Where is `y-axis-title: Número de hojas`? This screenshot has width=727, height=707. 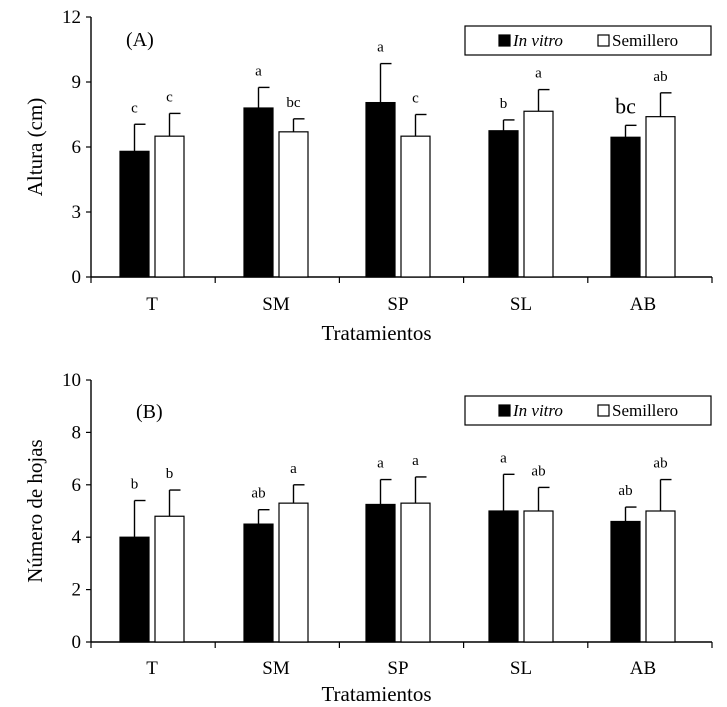 y-axis-title: Número de hojas is located at coordinates (35, 510).